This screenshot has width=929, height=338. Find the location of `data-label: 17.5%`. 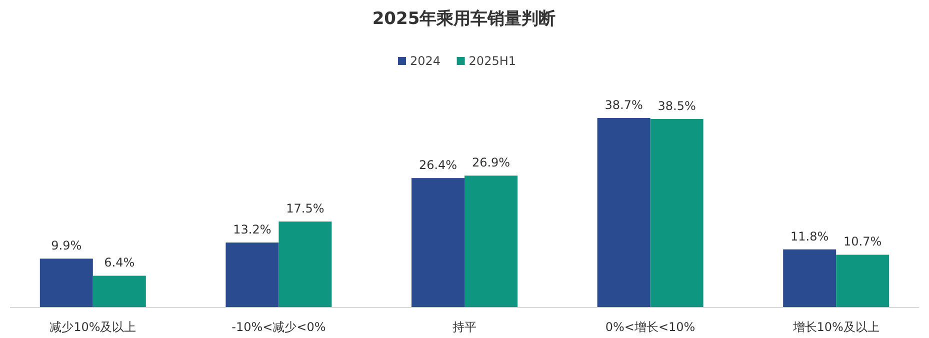

data-label: 17.5% is located at coordinates (305, 209).